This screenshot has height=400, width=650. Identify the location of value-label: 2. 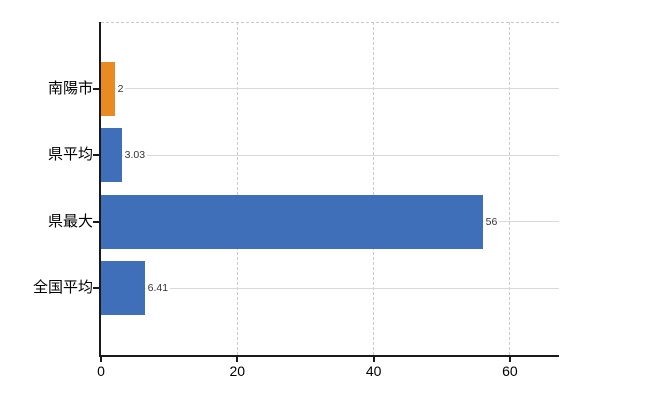
(120, 88).